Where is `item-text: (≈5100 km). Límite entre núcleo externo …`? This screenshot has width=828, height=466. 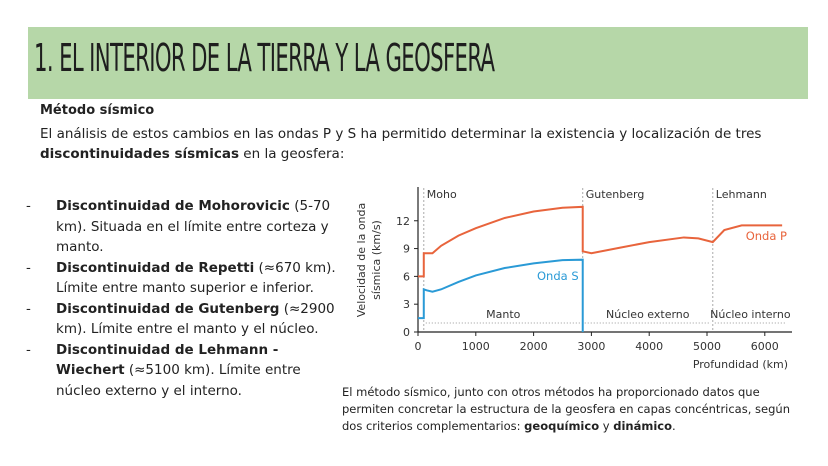
item-text: (≈5100 km). Límite entre núcleo externo … is located at coordinates (178, 380).